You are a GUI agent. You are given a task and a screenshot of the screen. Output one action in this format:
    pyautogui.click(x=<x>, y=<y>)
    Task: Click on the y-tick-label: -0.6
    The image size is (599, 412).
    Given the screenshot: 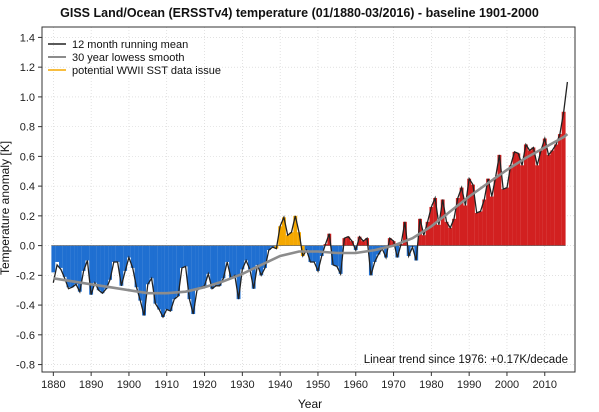 What is the action you would take?
    pyautogui.click(x=25, y=336)
    